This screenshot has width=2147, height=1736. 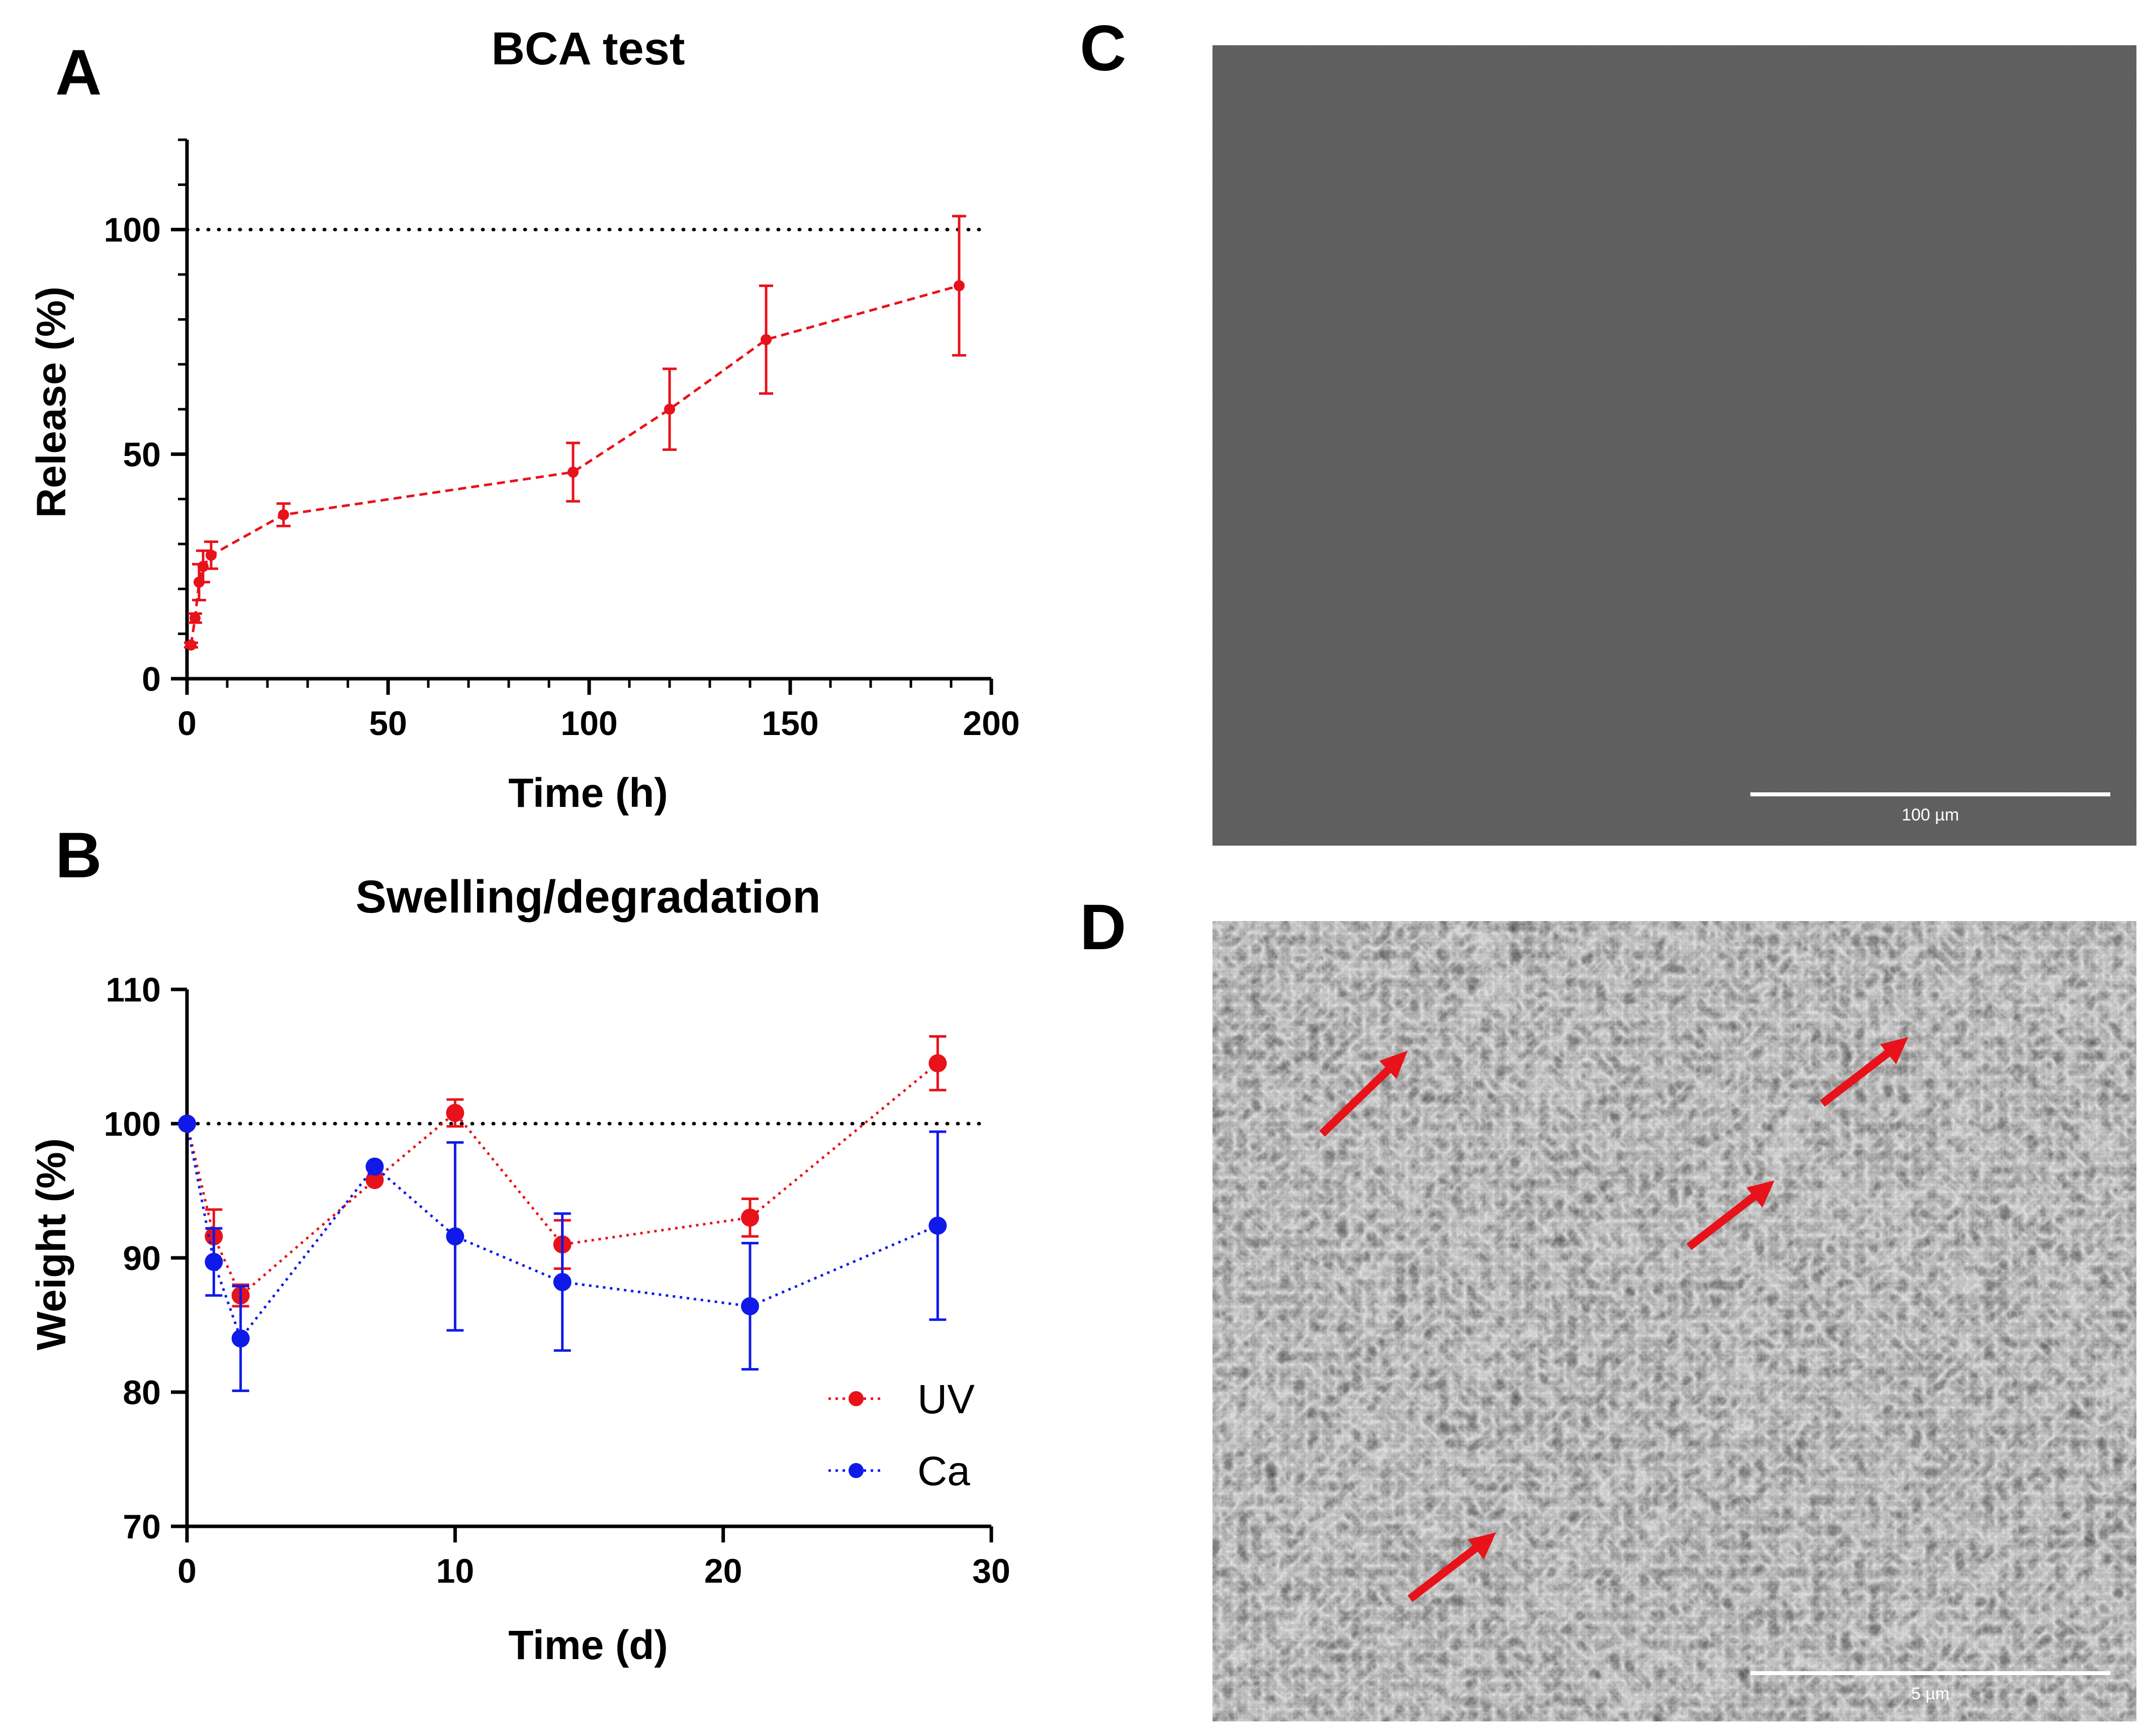 What do you see at coordinates (79, 855) in the screenshot?
I see `panel-b-label: B` at bounding box center [79, 855].